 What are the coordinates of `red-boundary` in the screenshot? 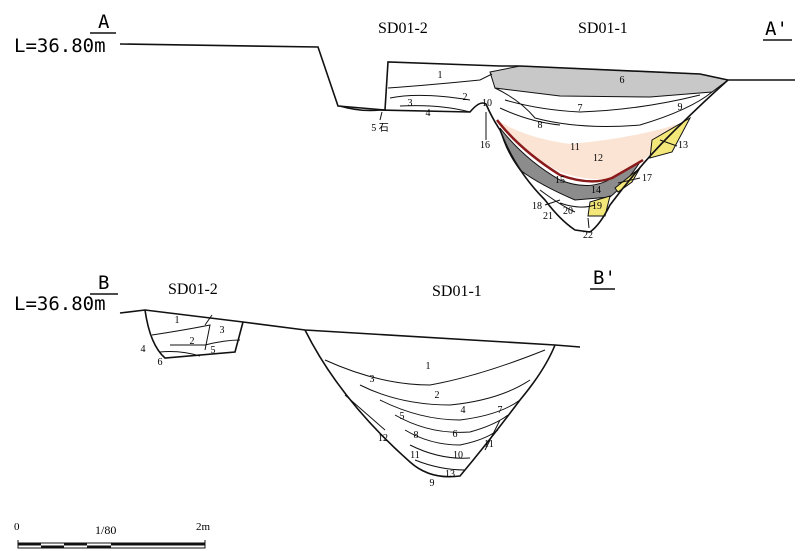 It's located at (570, 151).